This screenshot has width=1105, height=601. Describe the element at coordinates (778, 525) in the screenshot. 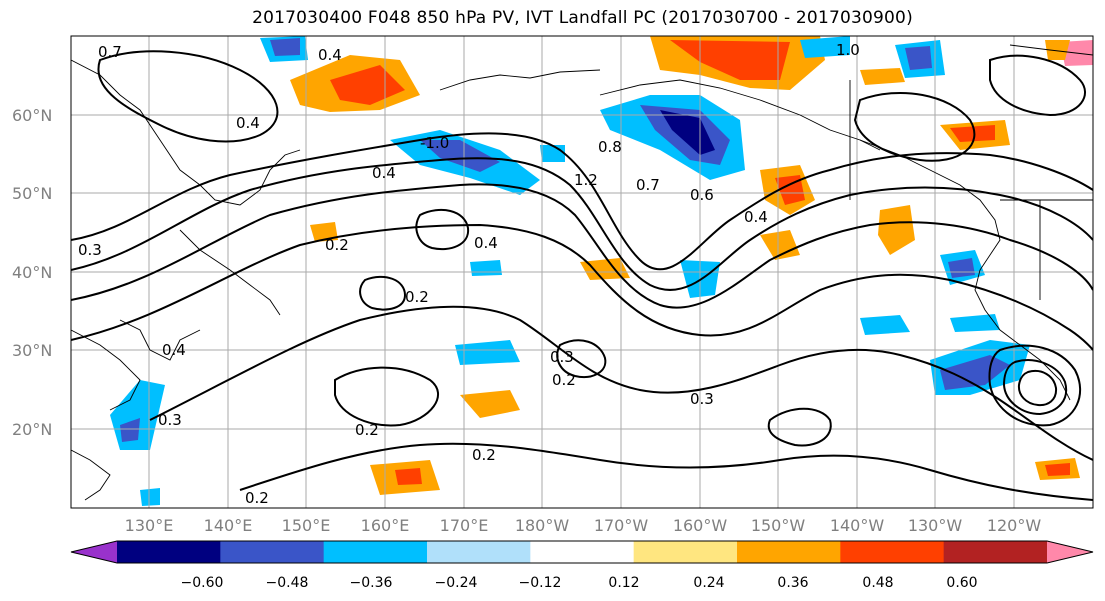

I see `lon-label: 150°W` at that location.